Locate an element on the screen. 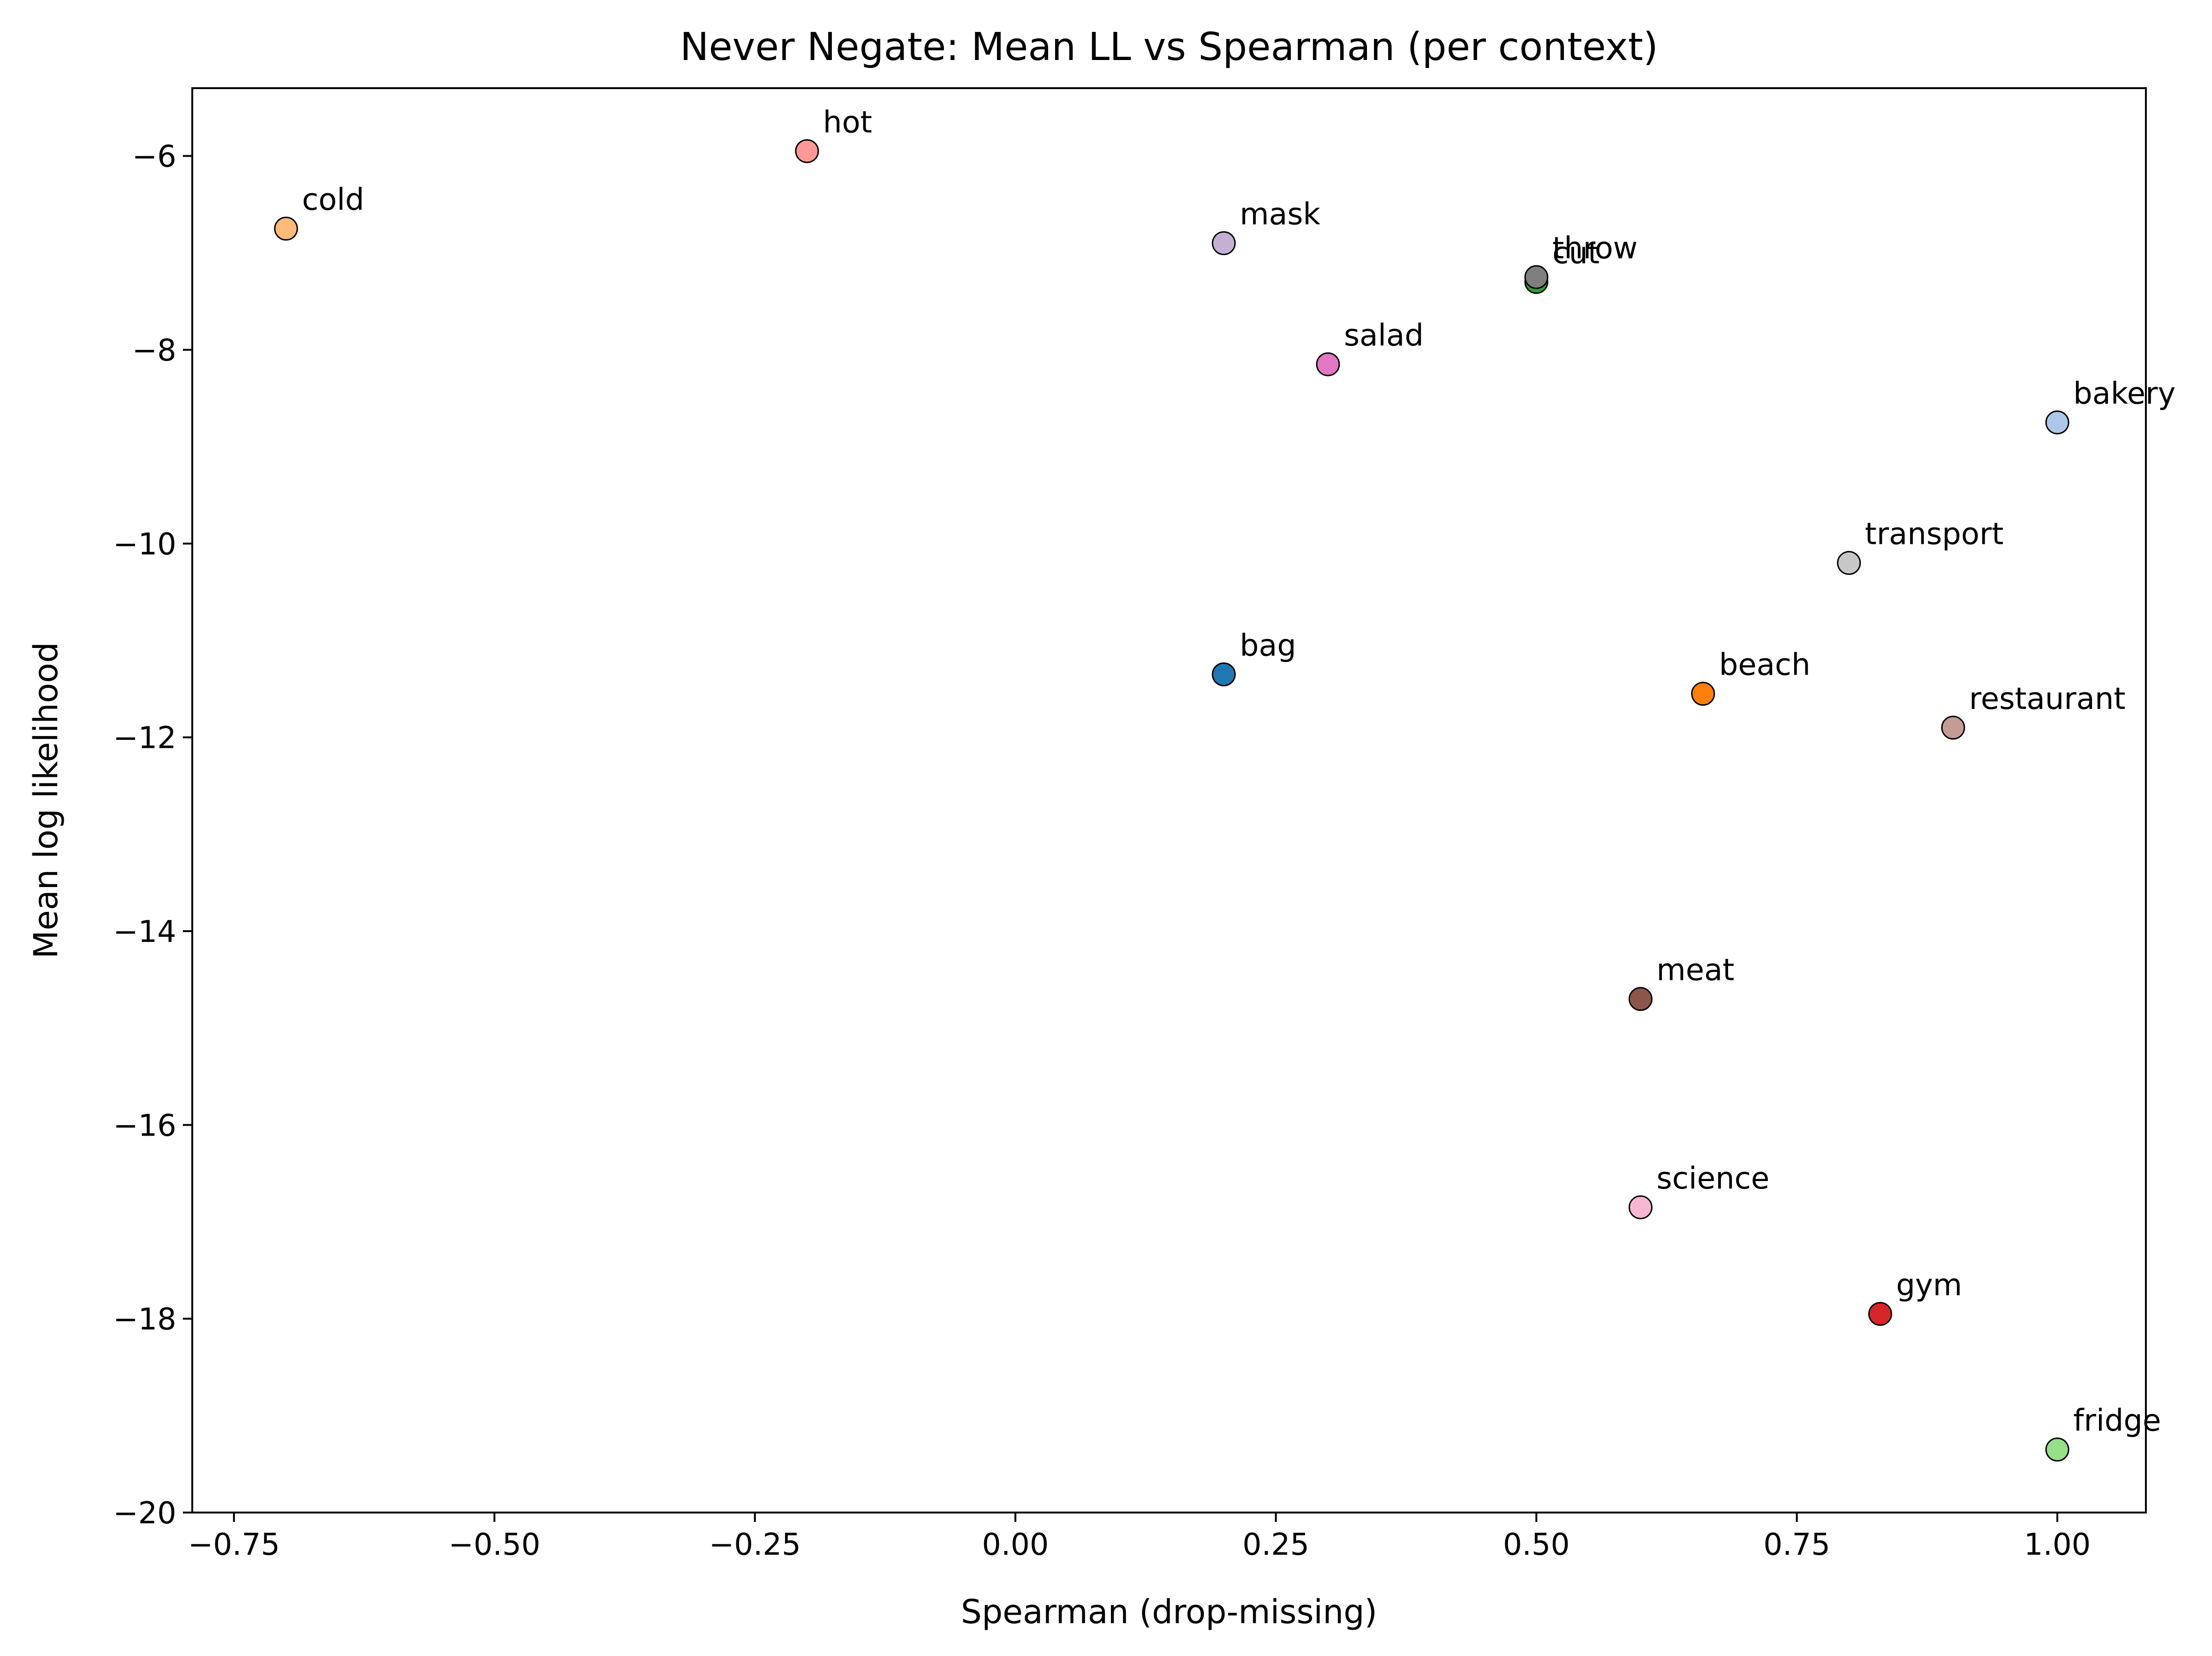 The height and width of the screenshot is (1656, 2212). data-point-label-bakery: bakery is located at coordinates (2124, 394).